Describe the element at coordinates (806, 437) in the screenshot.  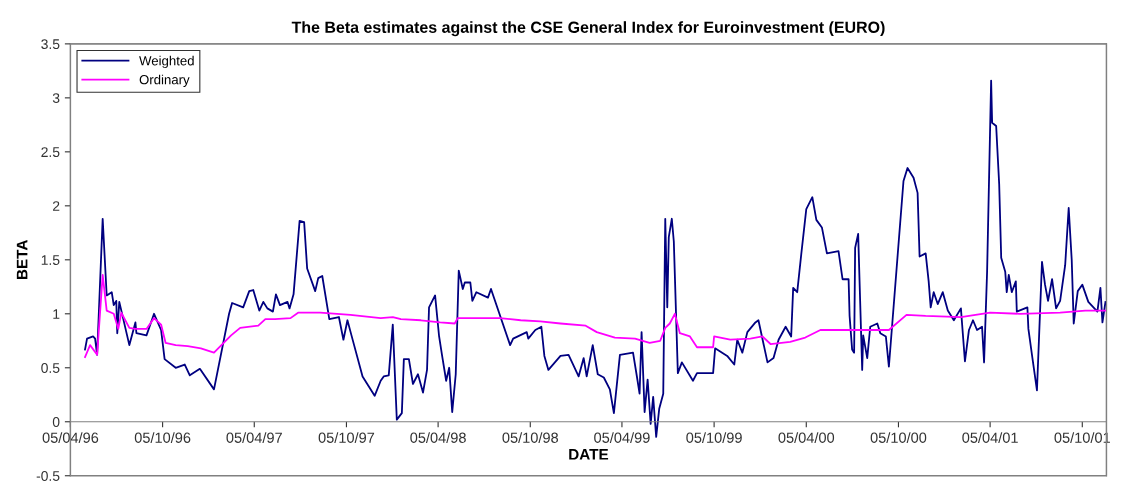
I see `x-tick-label: 05/04/00` at that location.